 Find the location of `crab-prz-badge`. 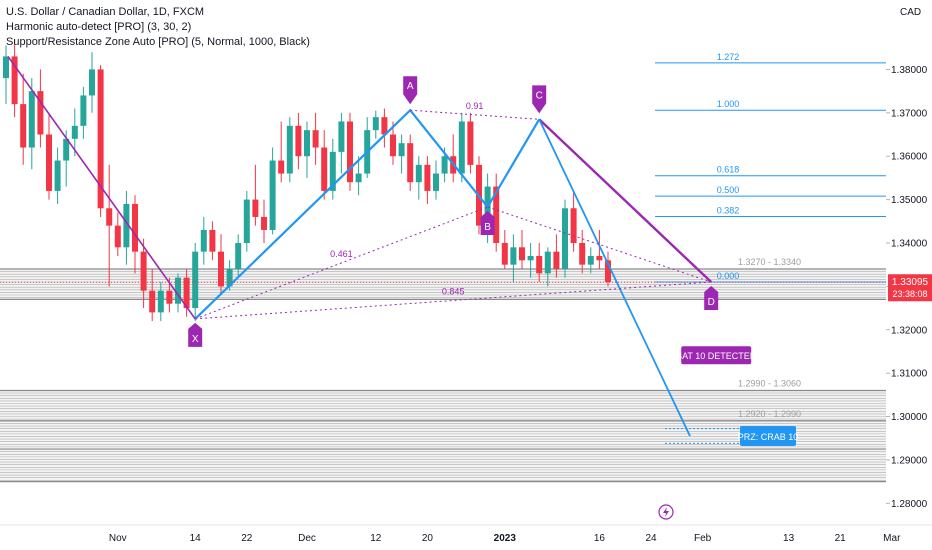

crab-prz-badge is located at coordinates (768, 436).